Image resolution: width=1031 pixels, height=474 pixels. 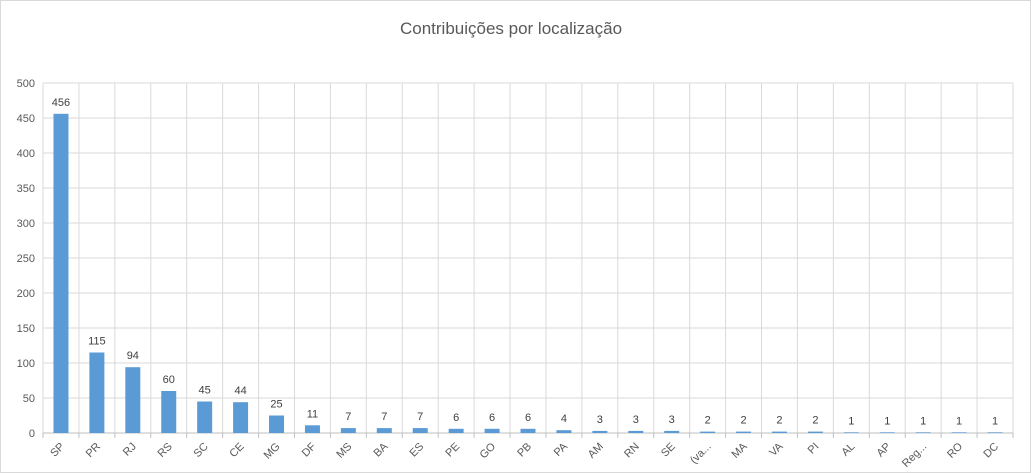 I want to click on bar-VA, so click(x=779, y=432).